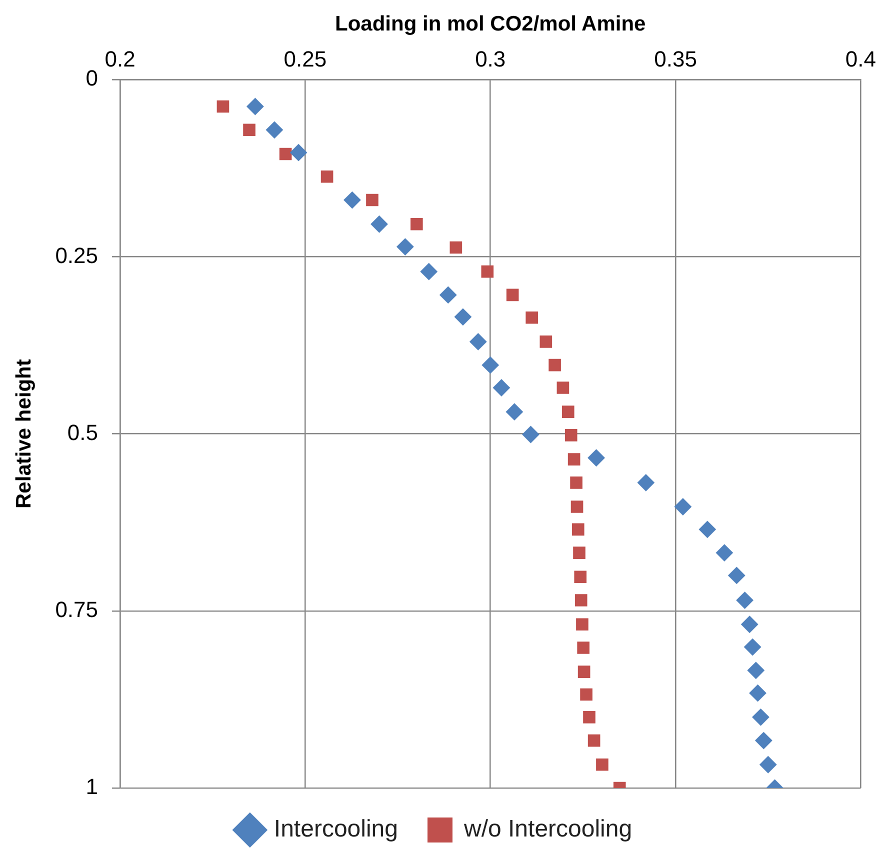  I want to click on y-tick-label: 0.25, so click(76, 255).